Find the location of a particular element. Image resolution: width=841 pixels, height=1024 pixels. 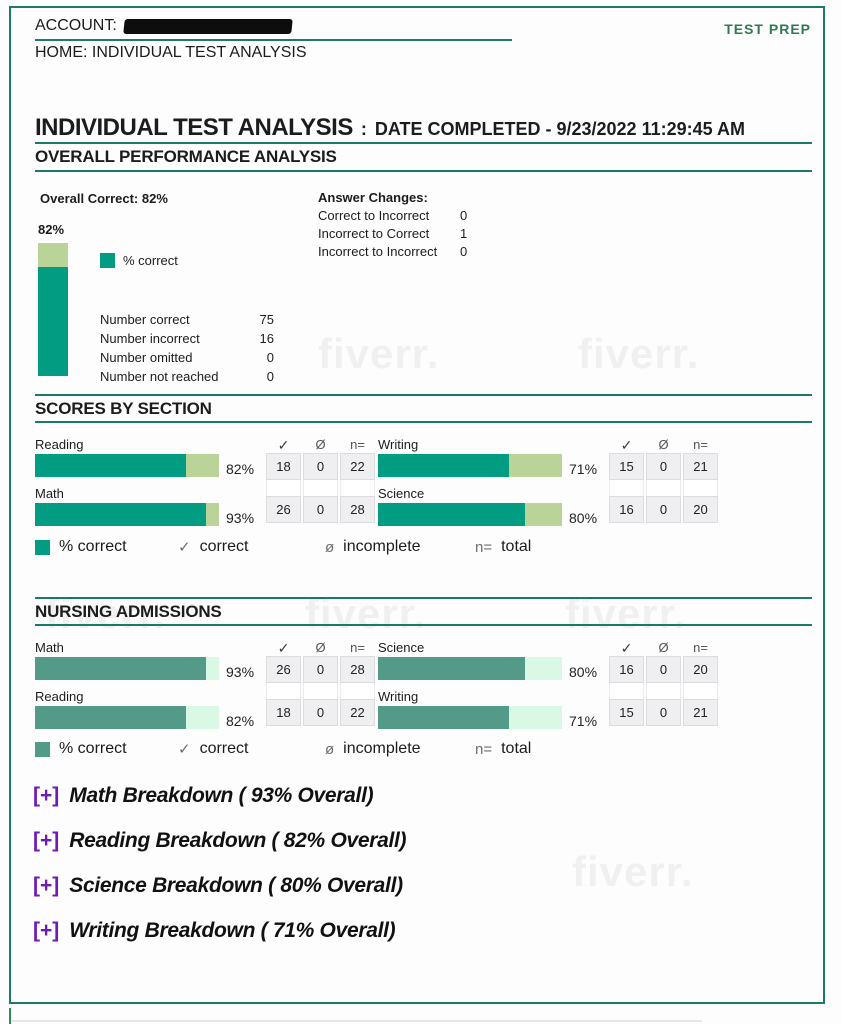

stat-row: Number correct 75 is located at coordinates (187, 319).